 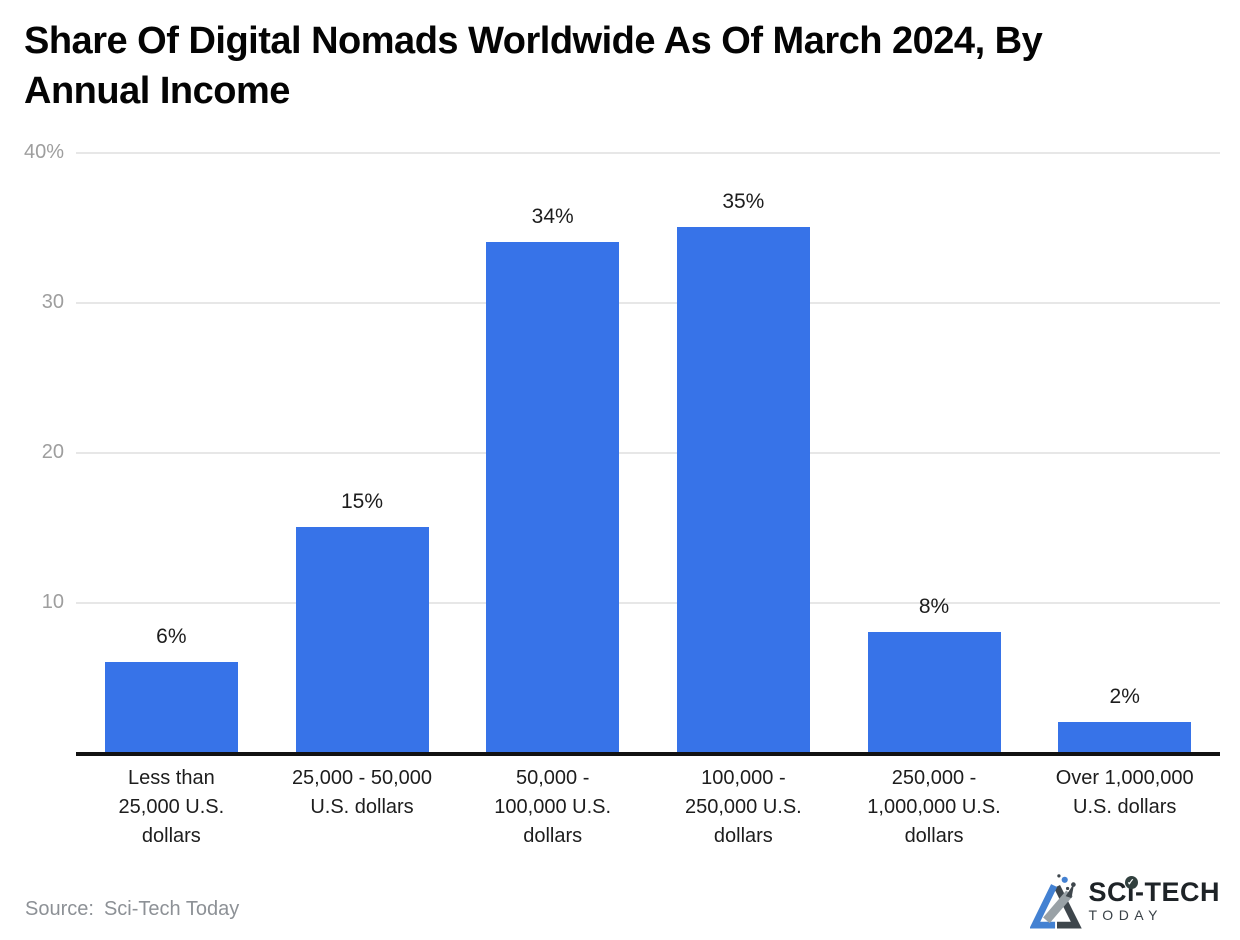 What do you see at coordinates (171, 807) in the screenshot?
I see `x-tick-label: Less than 25,000 U.S. dollars` at bounding box center [171, 807].